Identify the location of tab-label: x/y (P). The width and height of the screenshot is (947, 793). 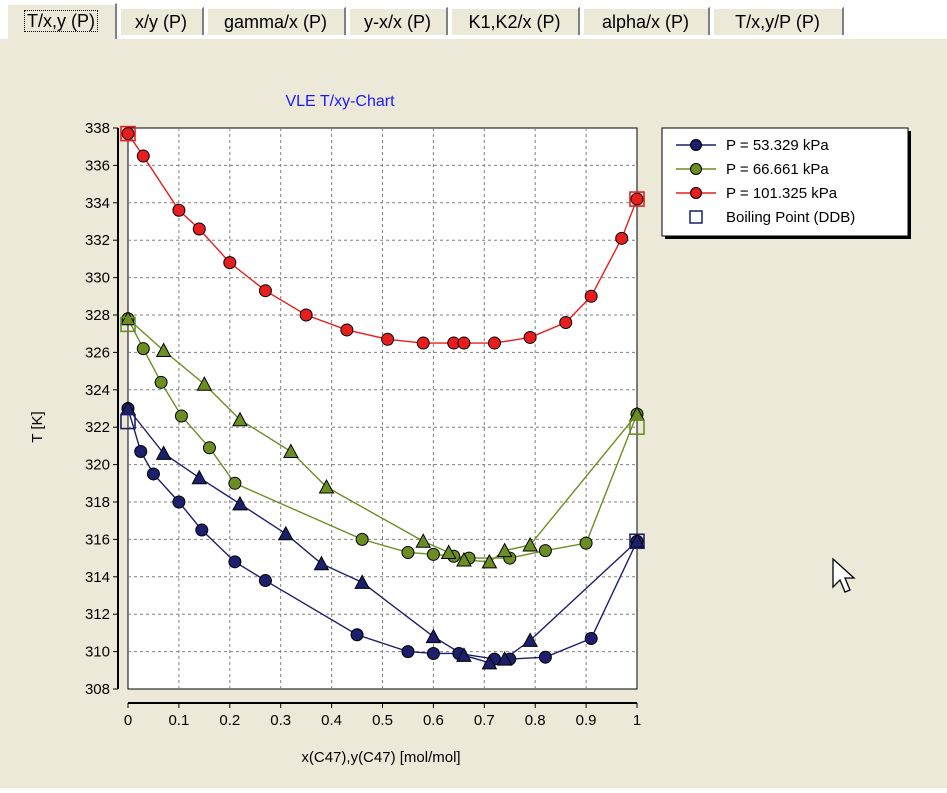
(161, 22).